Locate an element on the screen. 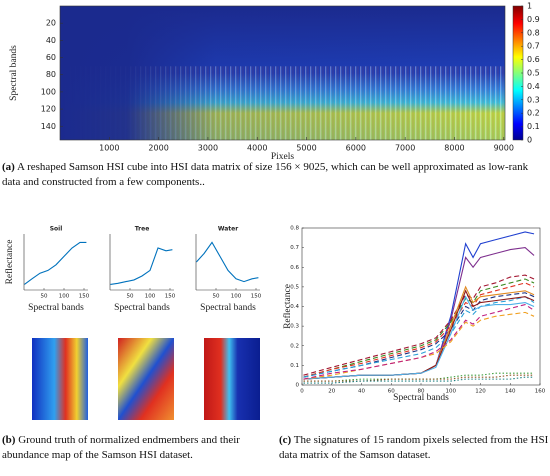 This screenshot has width=550, height=476. x-tick-label: 4000 is located at coordinates (257, 148).